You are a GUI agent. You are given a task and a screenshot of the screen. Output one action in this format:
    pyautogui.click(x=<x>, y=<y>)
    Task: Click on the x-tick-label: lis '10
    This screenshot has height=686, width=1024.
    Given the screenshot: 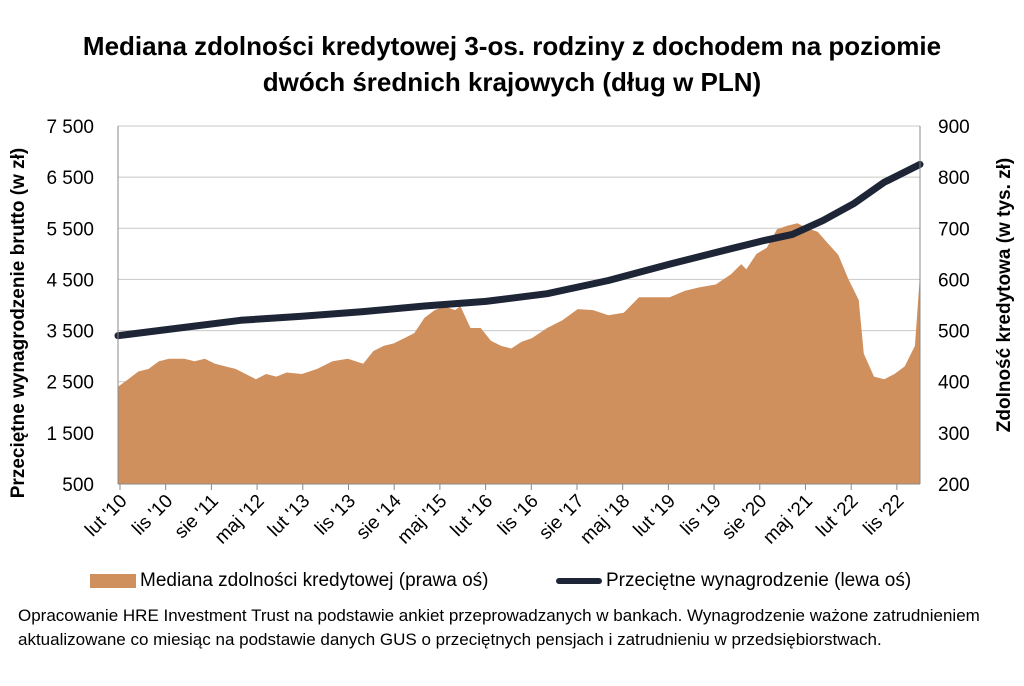 What is the action you would take?
    pyautogui.click(x=152, y=515)
    